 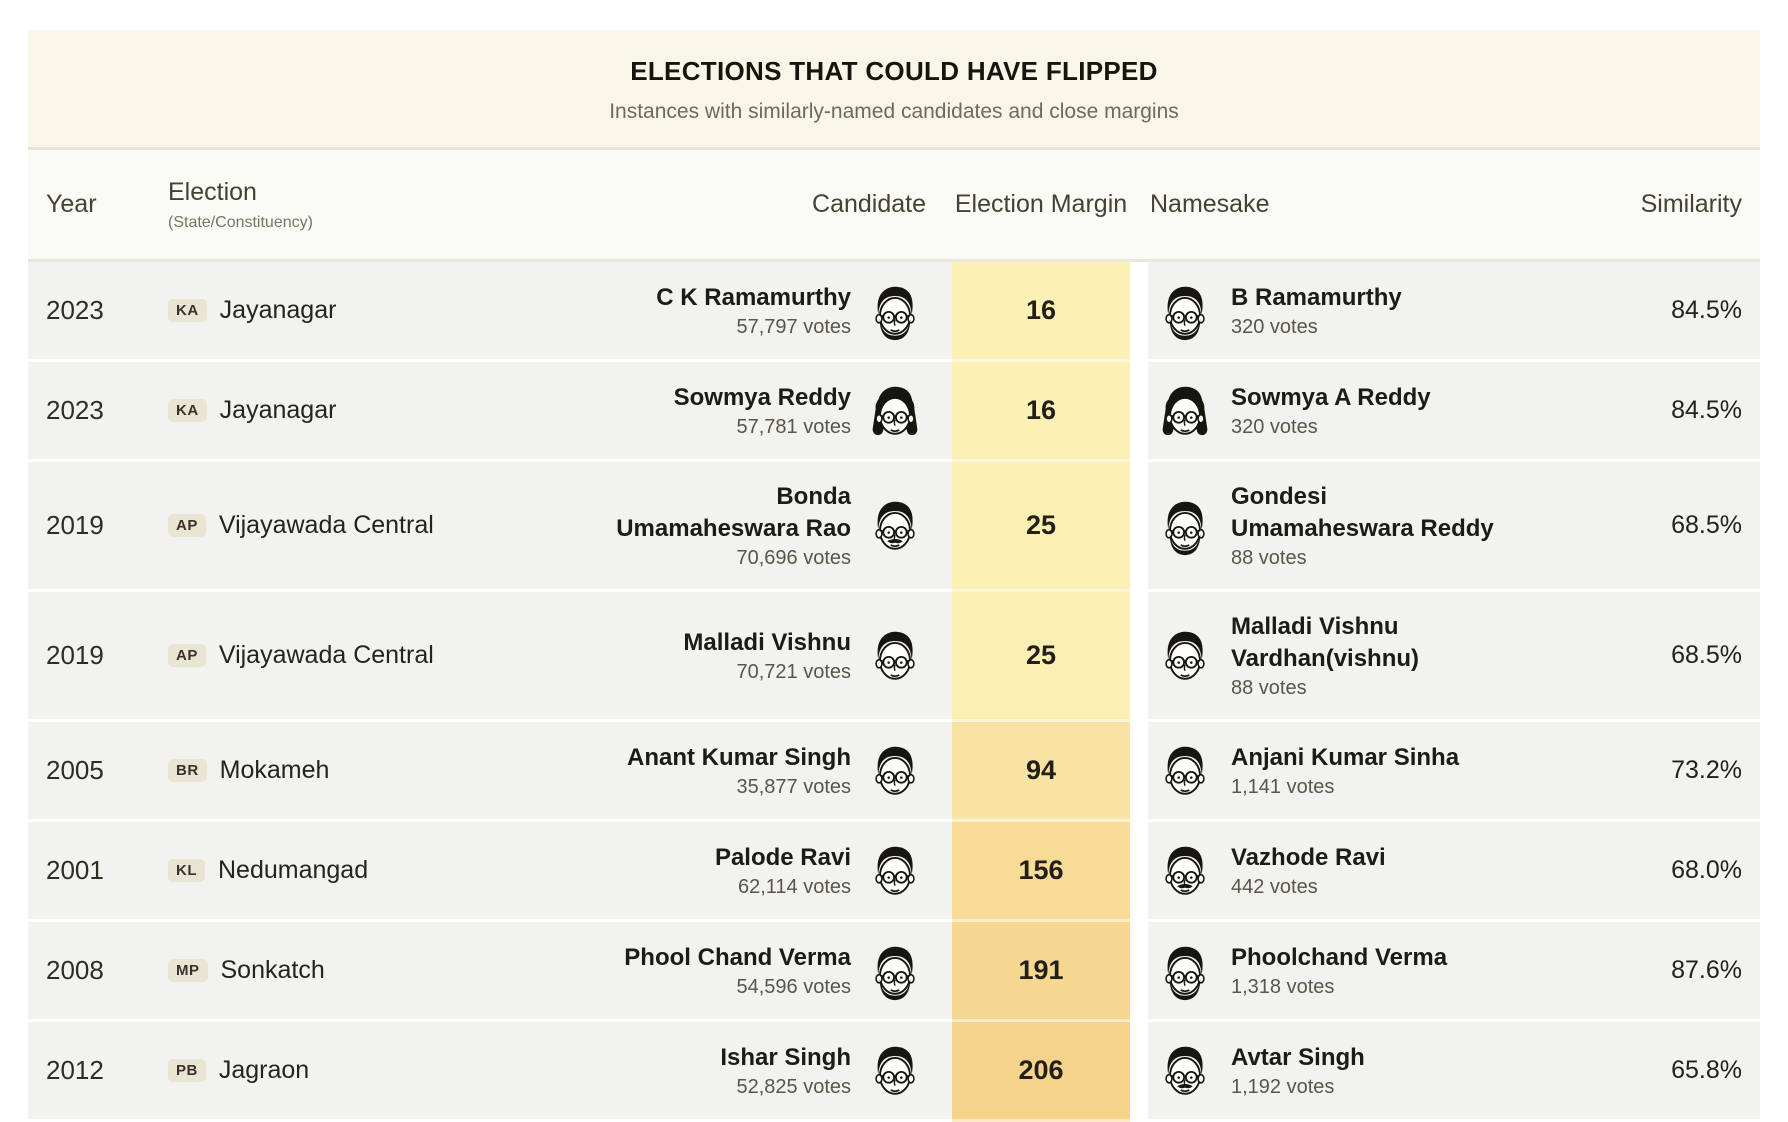 What do you see at coordinates (1639, 310) in the screenshot?
I see `similarity-cell: 84.5%` at bounding box center [1639, 310].